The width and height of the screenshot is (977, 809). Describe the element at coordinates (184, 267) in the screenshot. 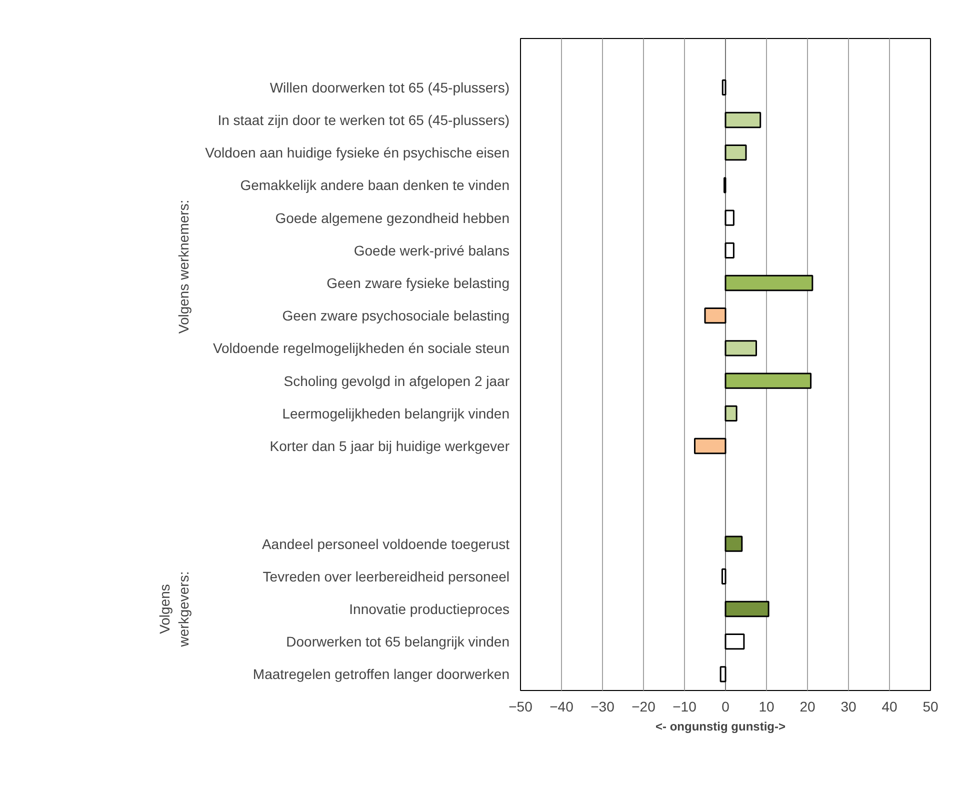

I see `text: Volgens werknemers:` at that location.